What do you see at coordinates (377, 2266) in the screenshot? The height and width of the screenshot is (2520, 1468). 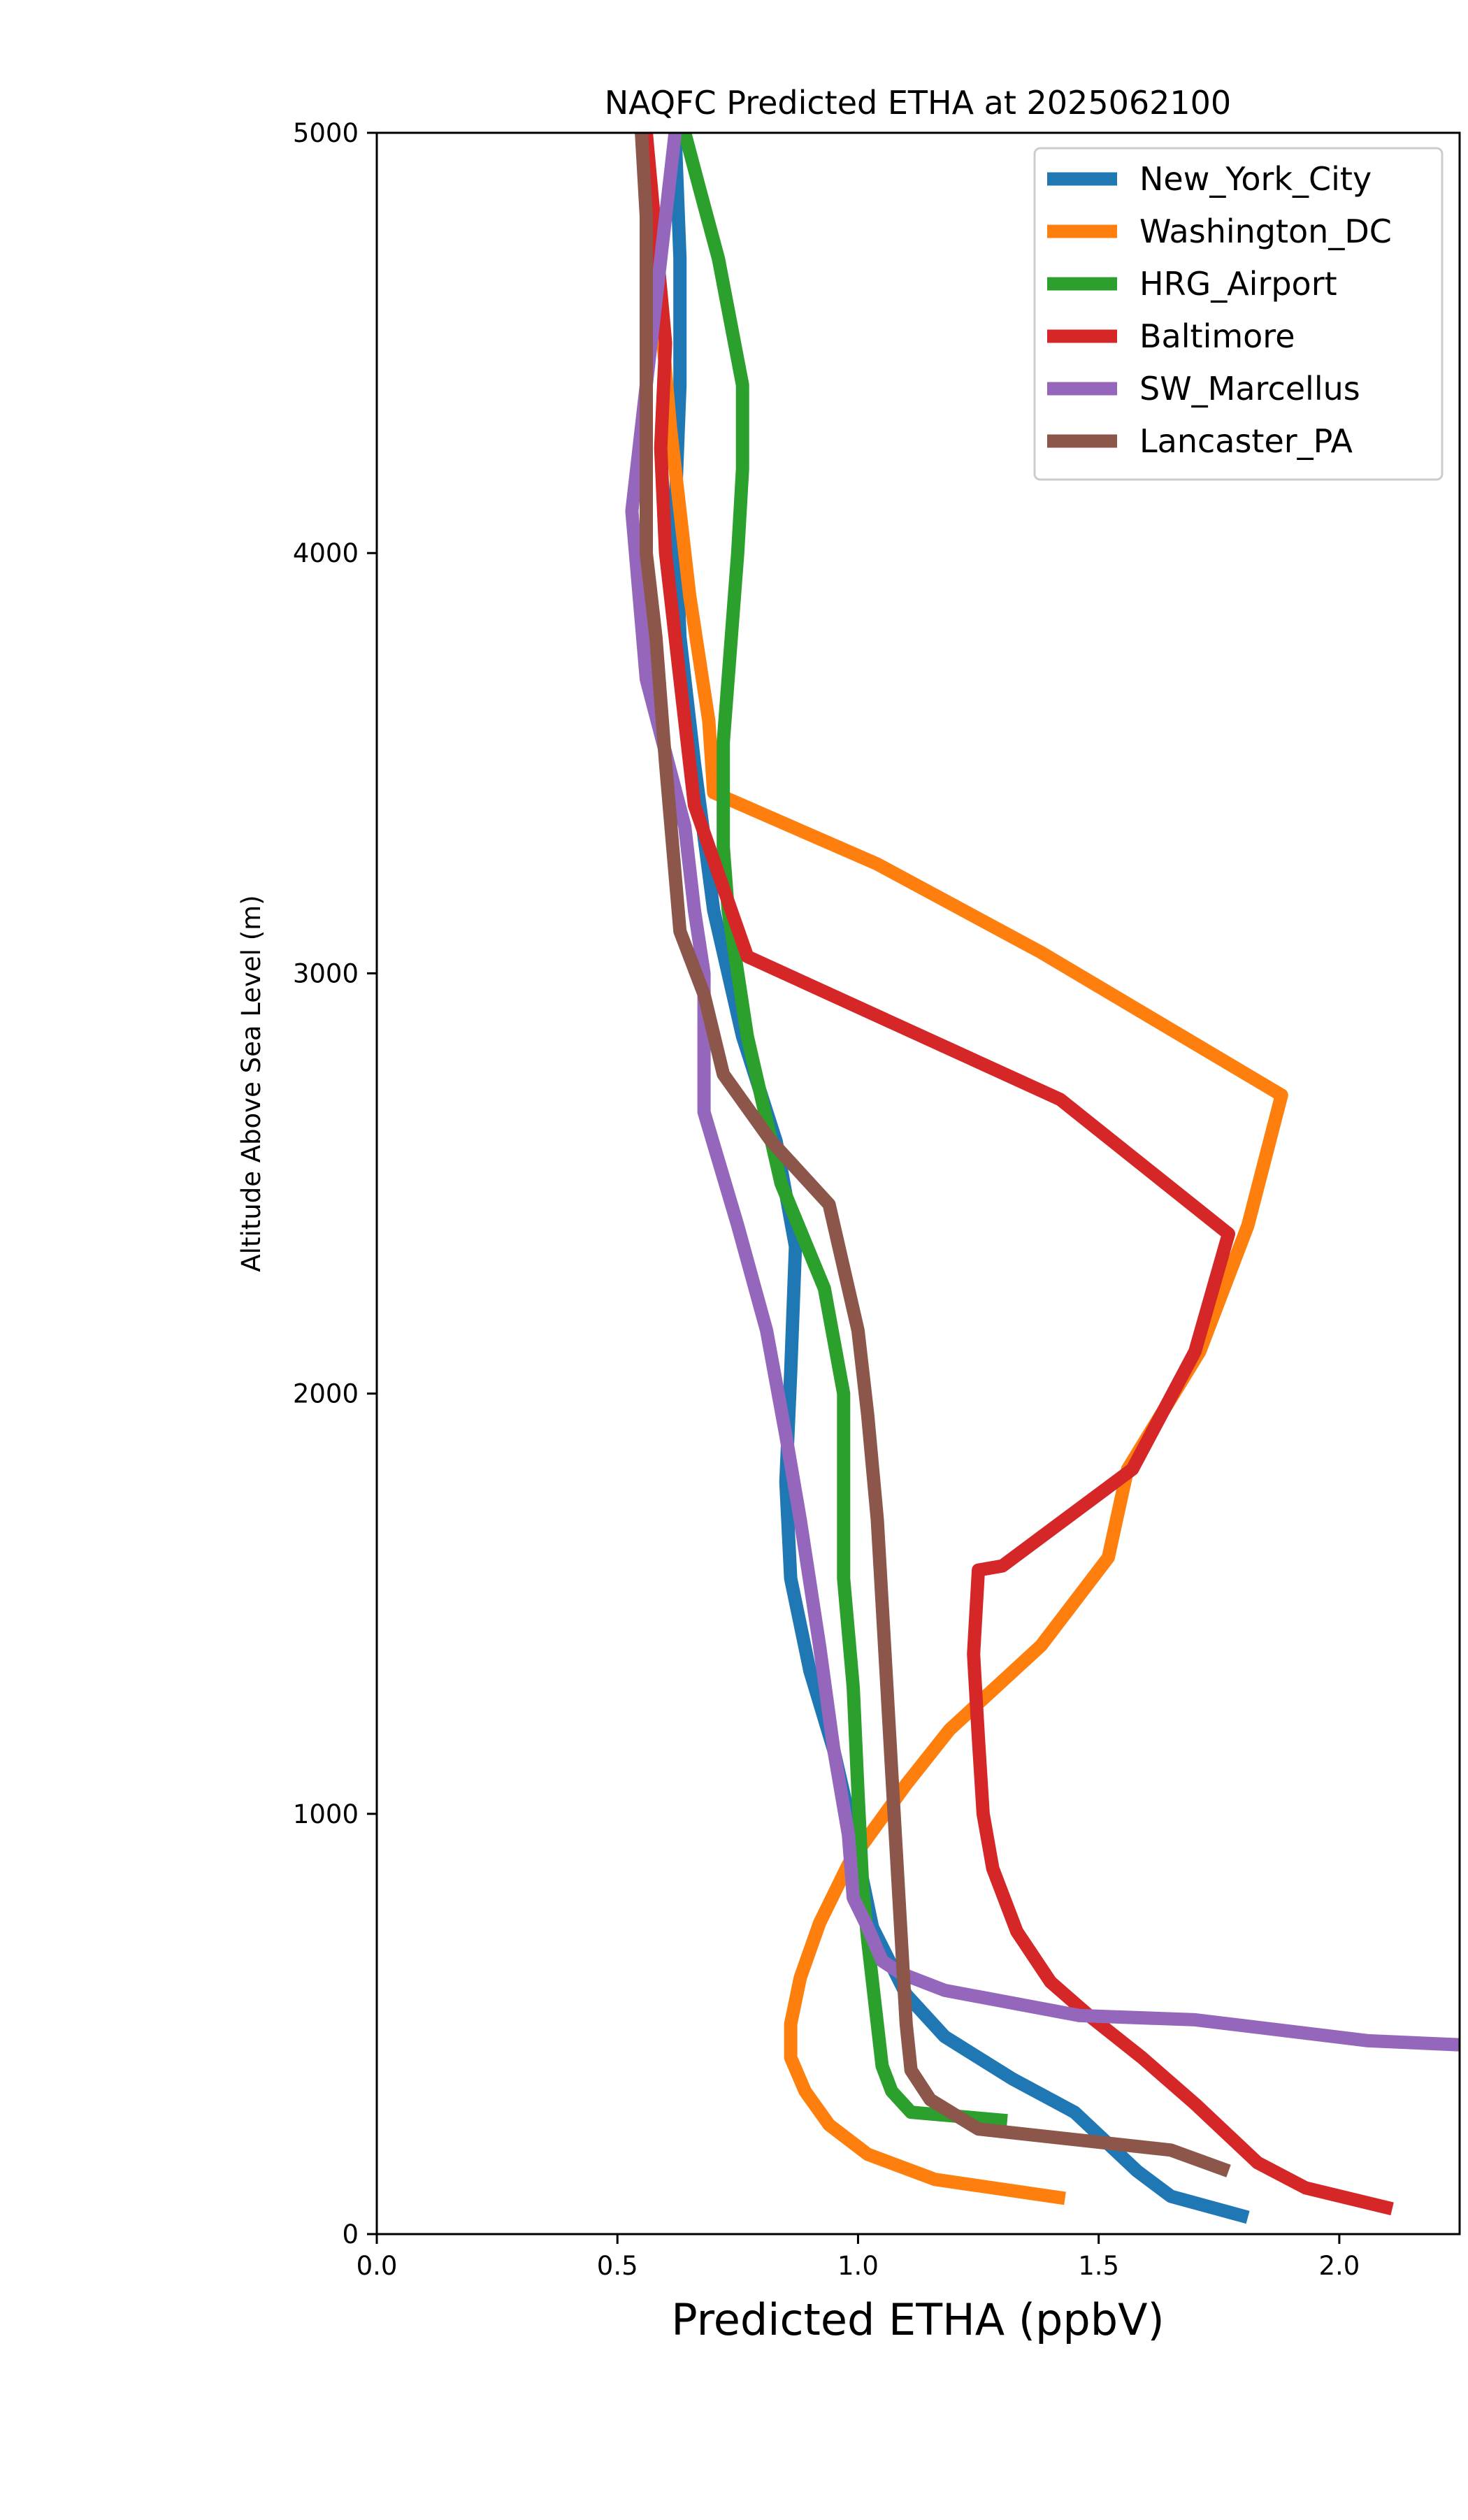 I see `x-tick-label: 0.0` at bounding box center [377, 2266].